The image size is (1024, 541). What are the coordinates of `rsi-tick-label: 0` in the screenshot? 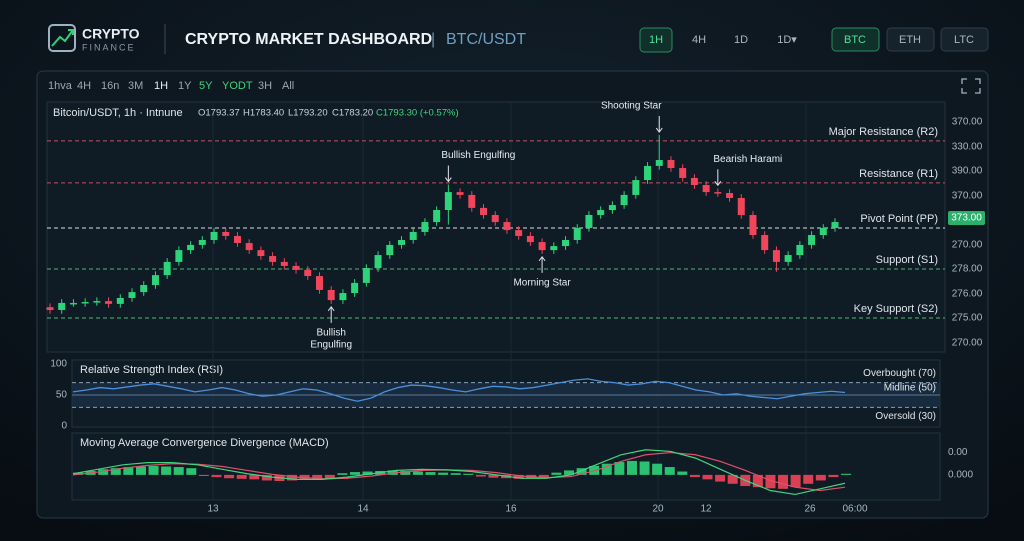 It's located at (64, 426).